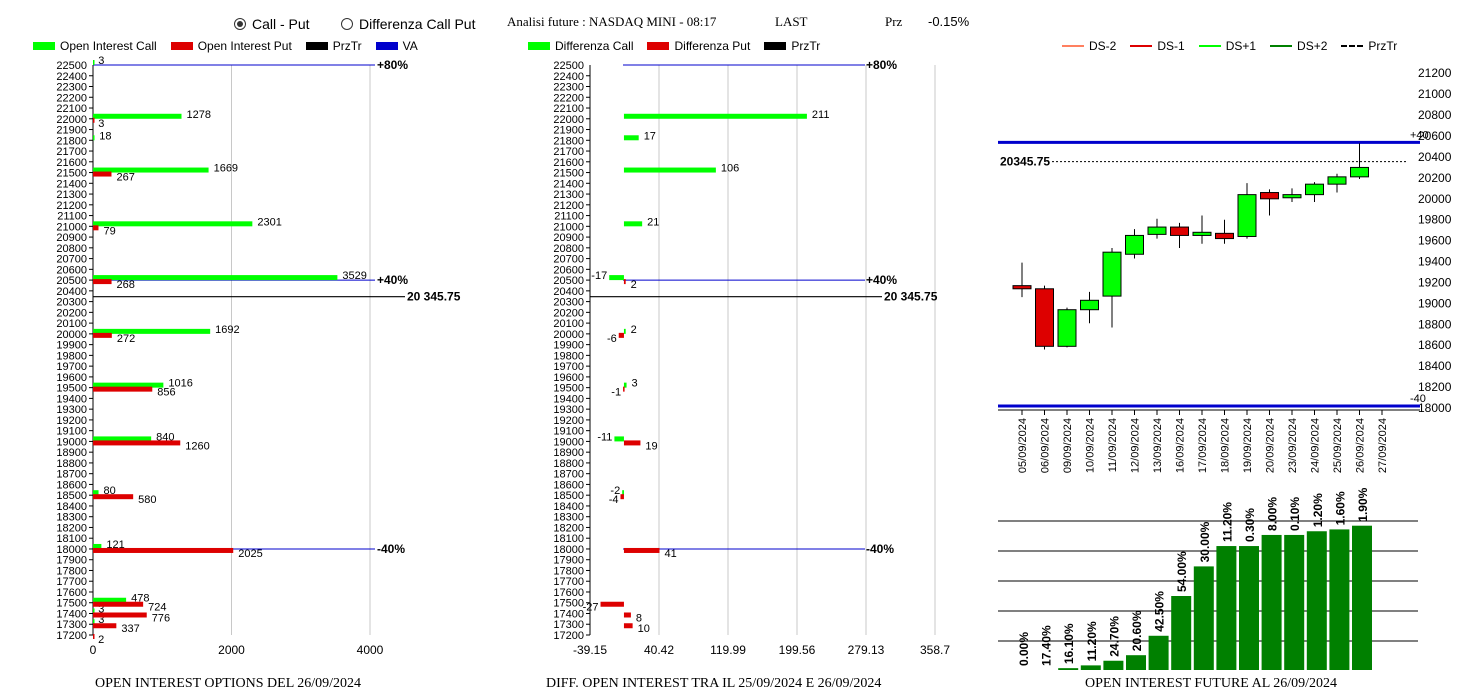 The image size is (1460, 695). I want to click on radio-call-put: Call - Put, so click(272, 24).